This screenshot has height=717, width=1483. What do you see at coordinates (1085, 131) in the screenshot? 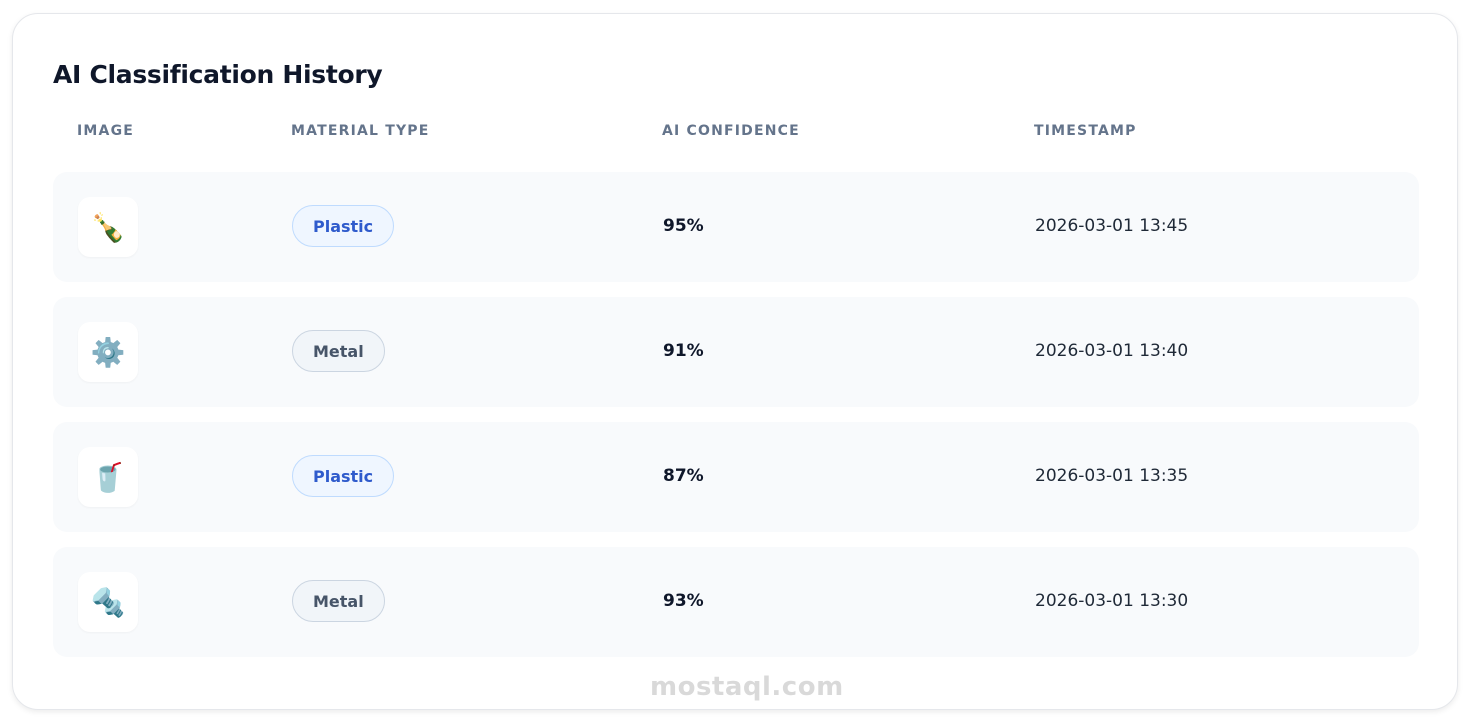
I see `column-header-timestamp: Timestamp` at bounding box center [1085, 131].